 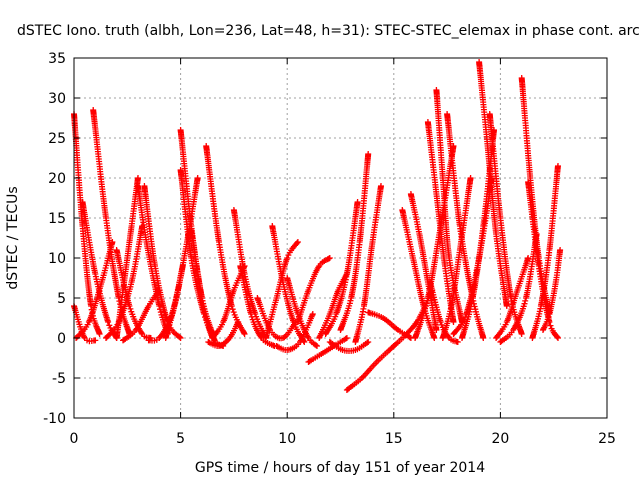 I want to click on y-axis-title: dSTEC / TECUs, so click(x=13, y=237).